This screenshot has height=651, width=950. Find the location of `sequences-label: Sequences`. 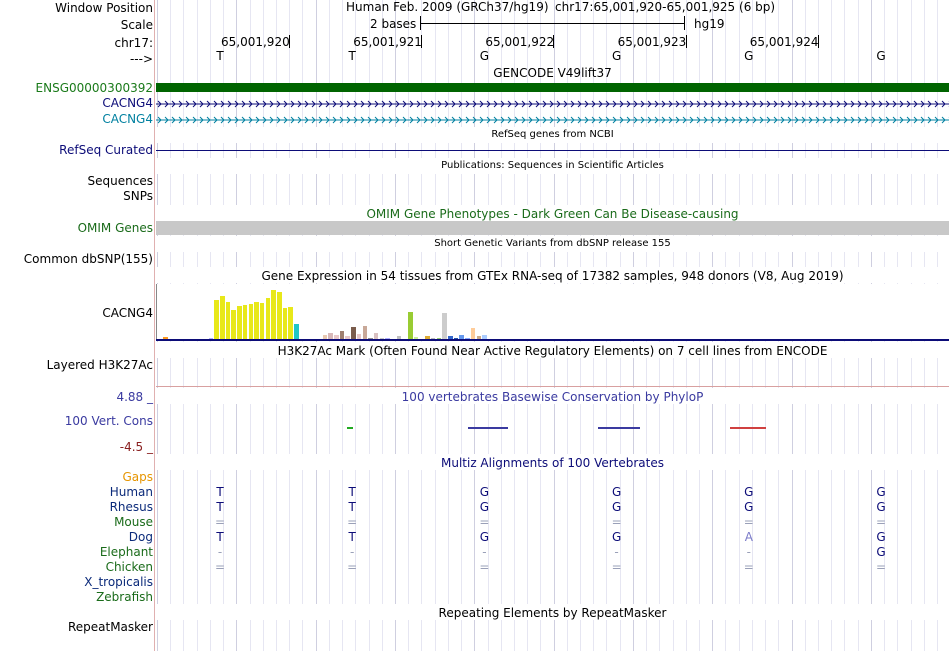

sequences-label: Sequences is located at coordinates (120, 181).